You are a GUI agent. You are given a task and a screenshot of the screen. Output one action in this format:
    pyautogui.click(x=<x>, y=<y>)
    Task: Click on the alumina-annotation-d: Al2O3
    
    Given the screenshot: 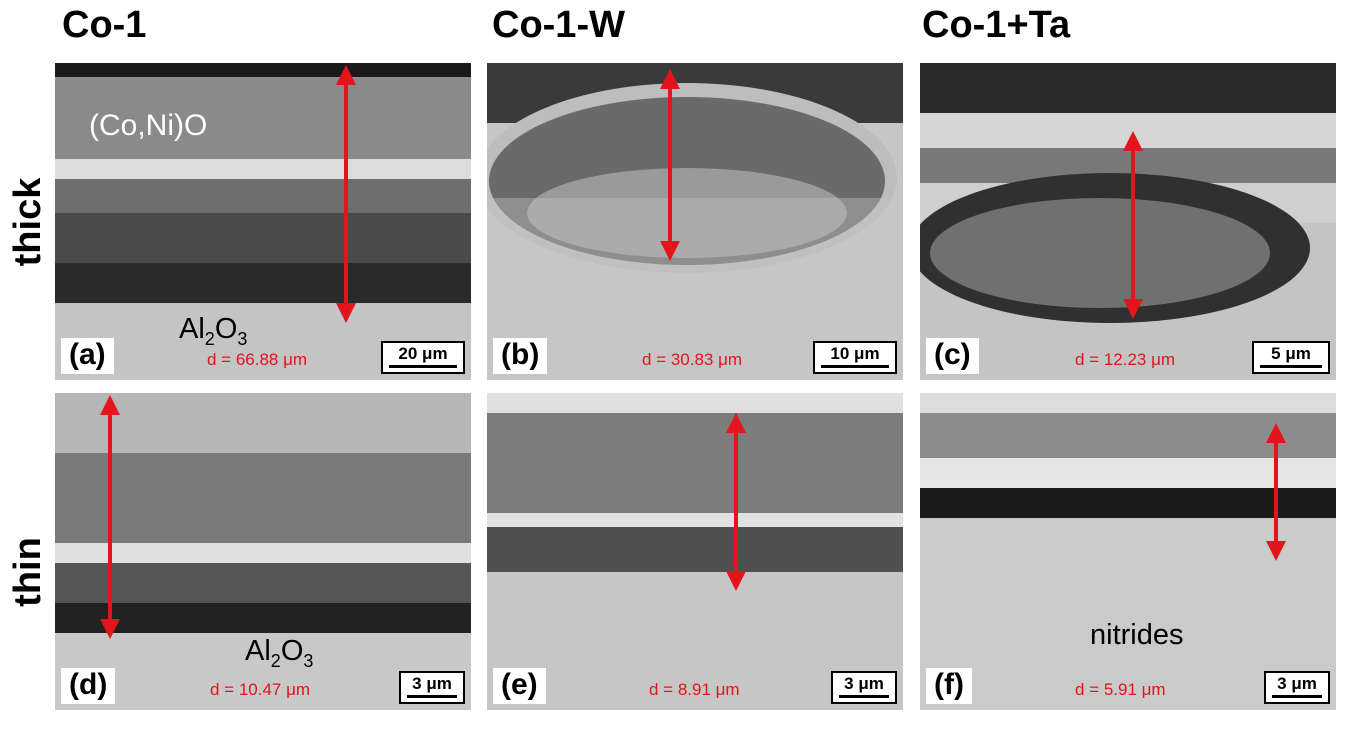 What is the action you would take?
    pyautogui.click(x=279, y=653)
    